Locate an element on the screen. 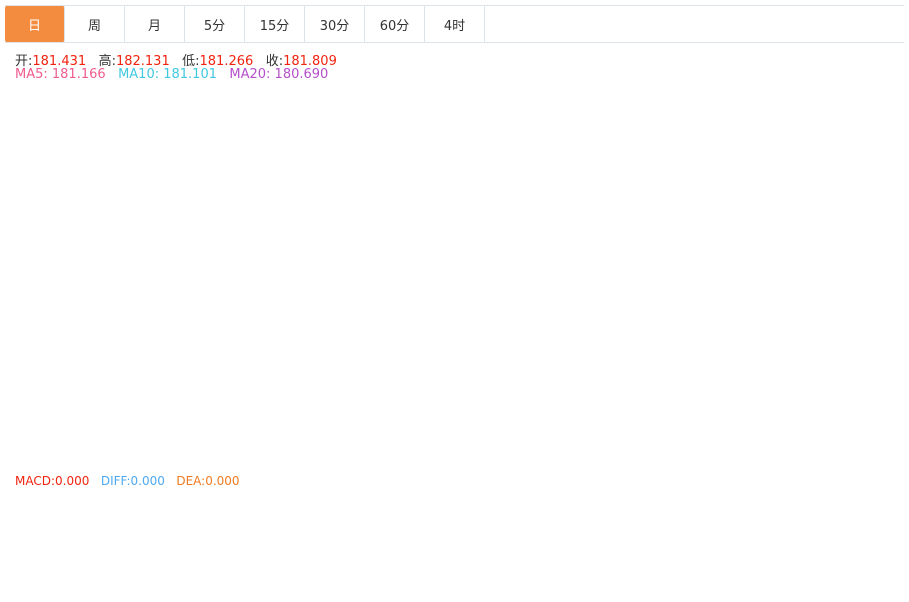 The width and height of the screenshot is (909, 602). tab-1: 周 is located at coordinates (95, 24).